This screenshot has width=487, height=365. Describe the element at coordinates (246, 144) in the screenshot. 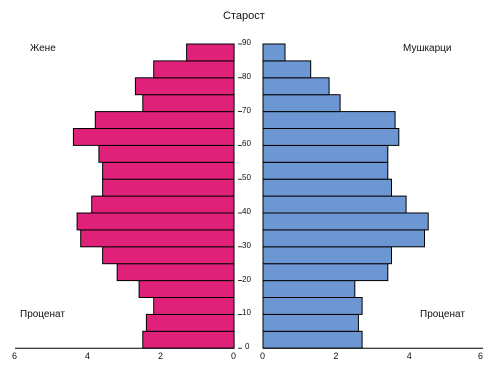

I see `age-tick-label: 60` at that location.